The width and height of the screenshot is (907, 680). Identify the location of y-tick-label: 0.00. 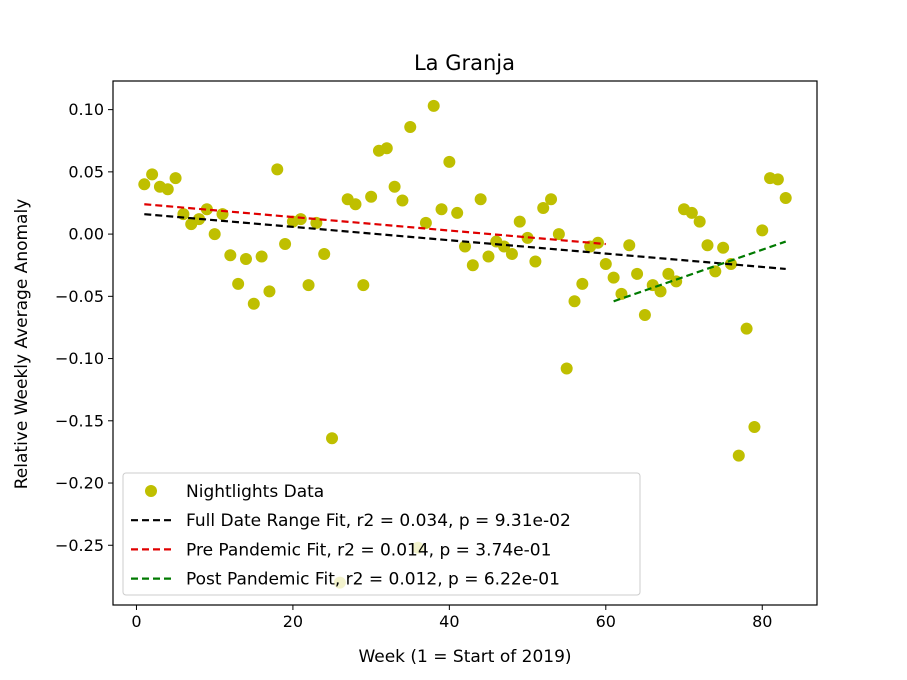
(86, 234).